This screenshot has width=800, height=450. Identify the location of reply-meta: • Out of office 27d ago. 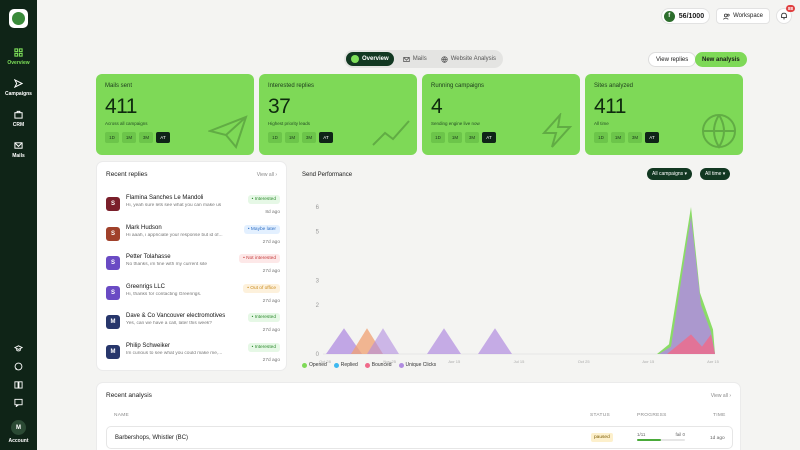
(261, 293).